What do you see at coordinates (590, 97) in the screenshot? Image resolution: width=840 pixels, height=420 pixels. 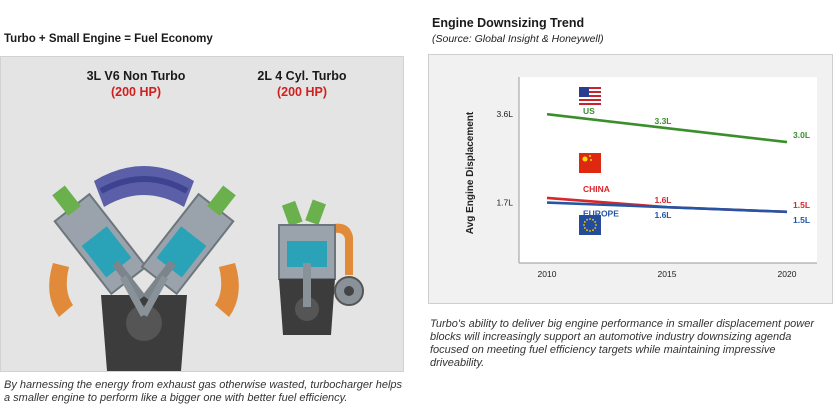 I see `us-flag` at bounding box center [590, 97].